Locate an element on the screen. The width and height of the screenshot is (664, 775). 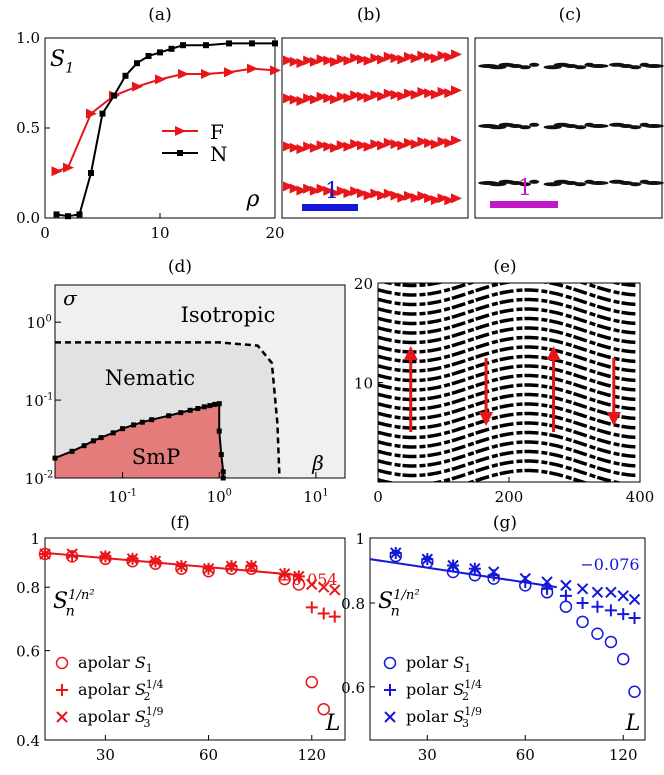
legend-label-N: N is located at coordinates (219, 154).